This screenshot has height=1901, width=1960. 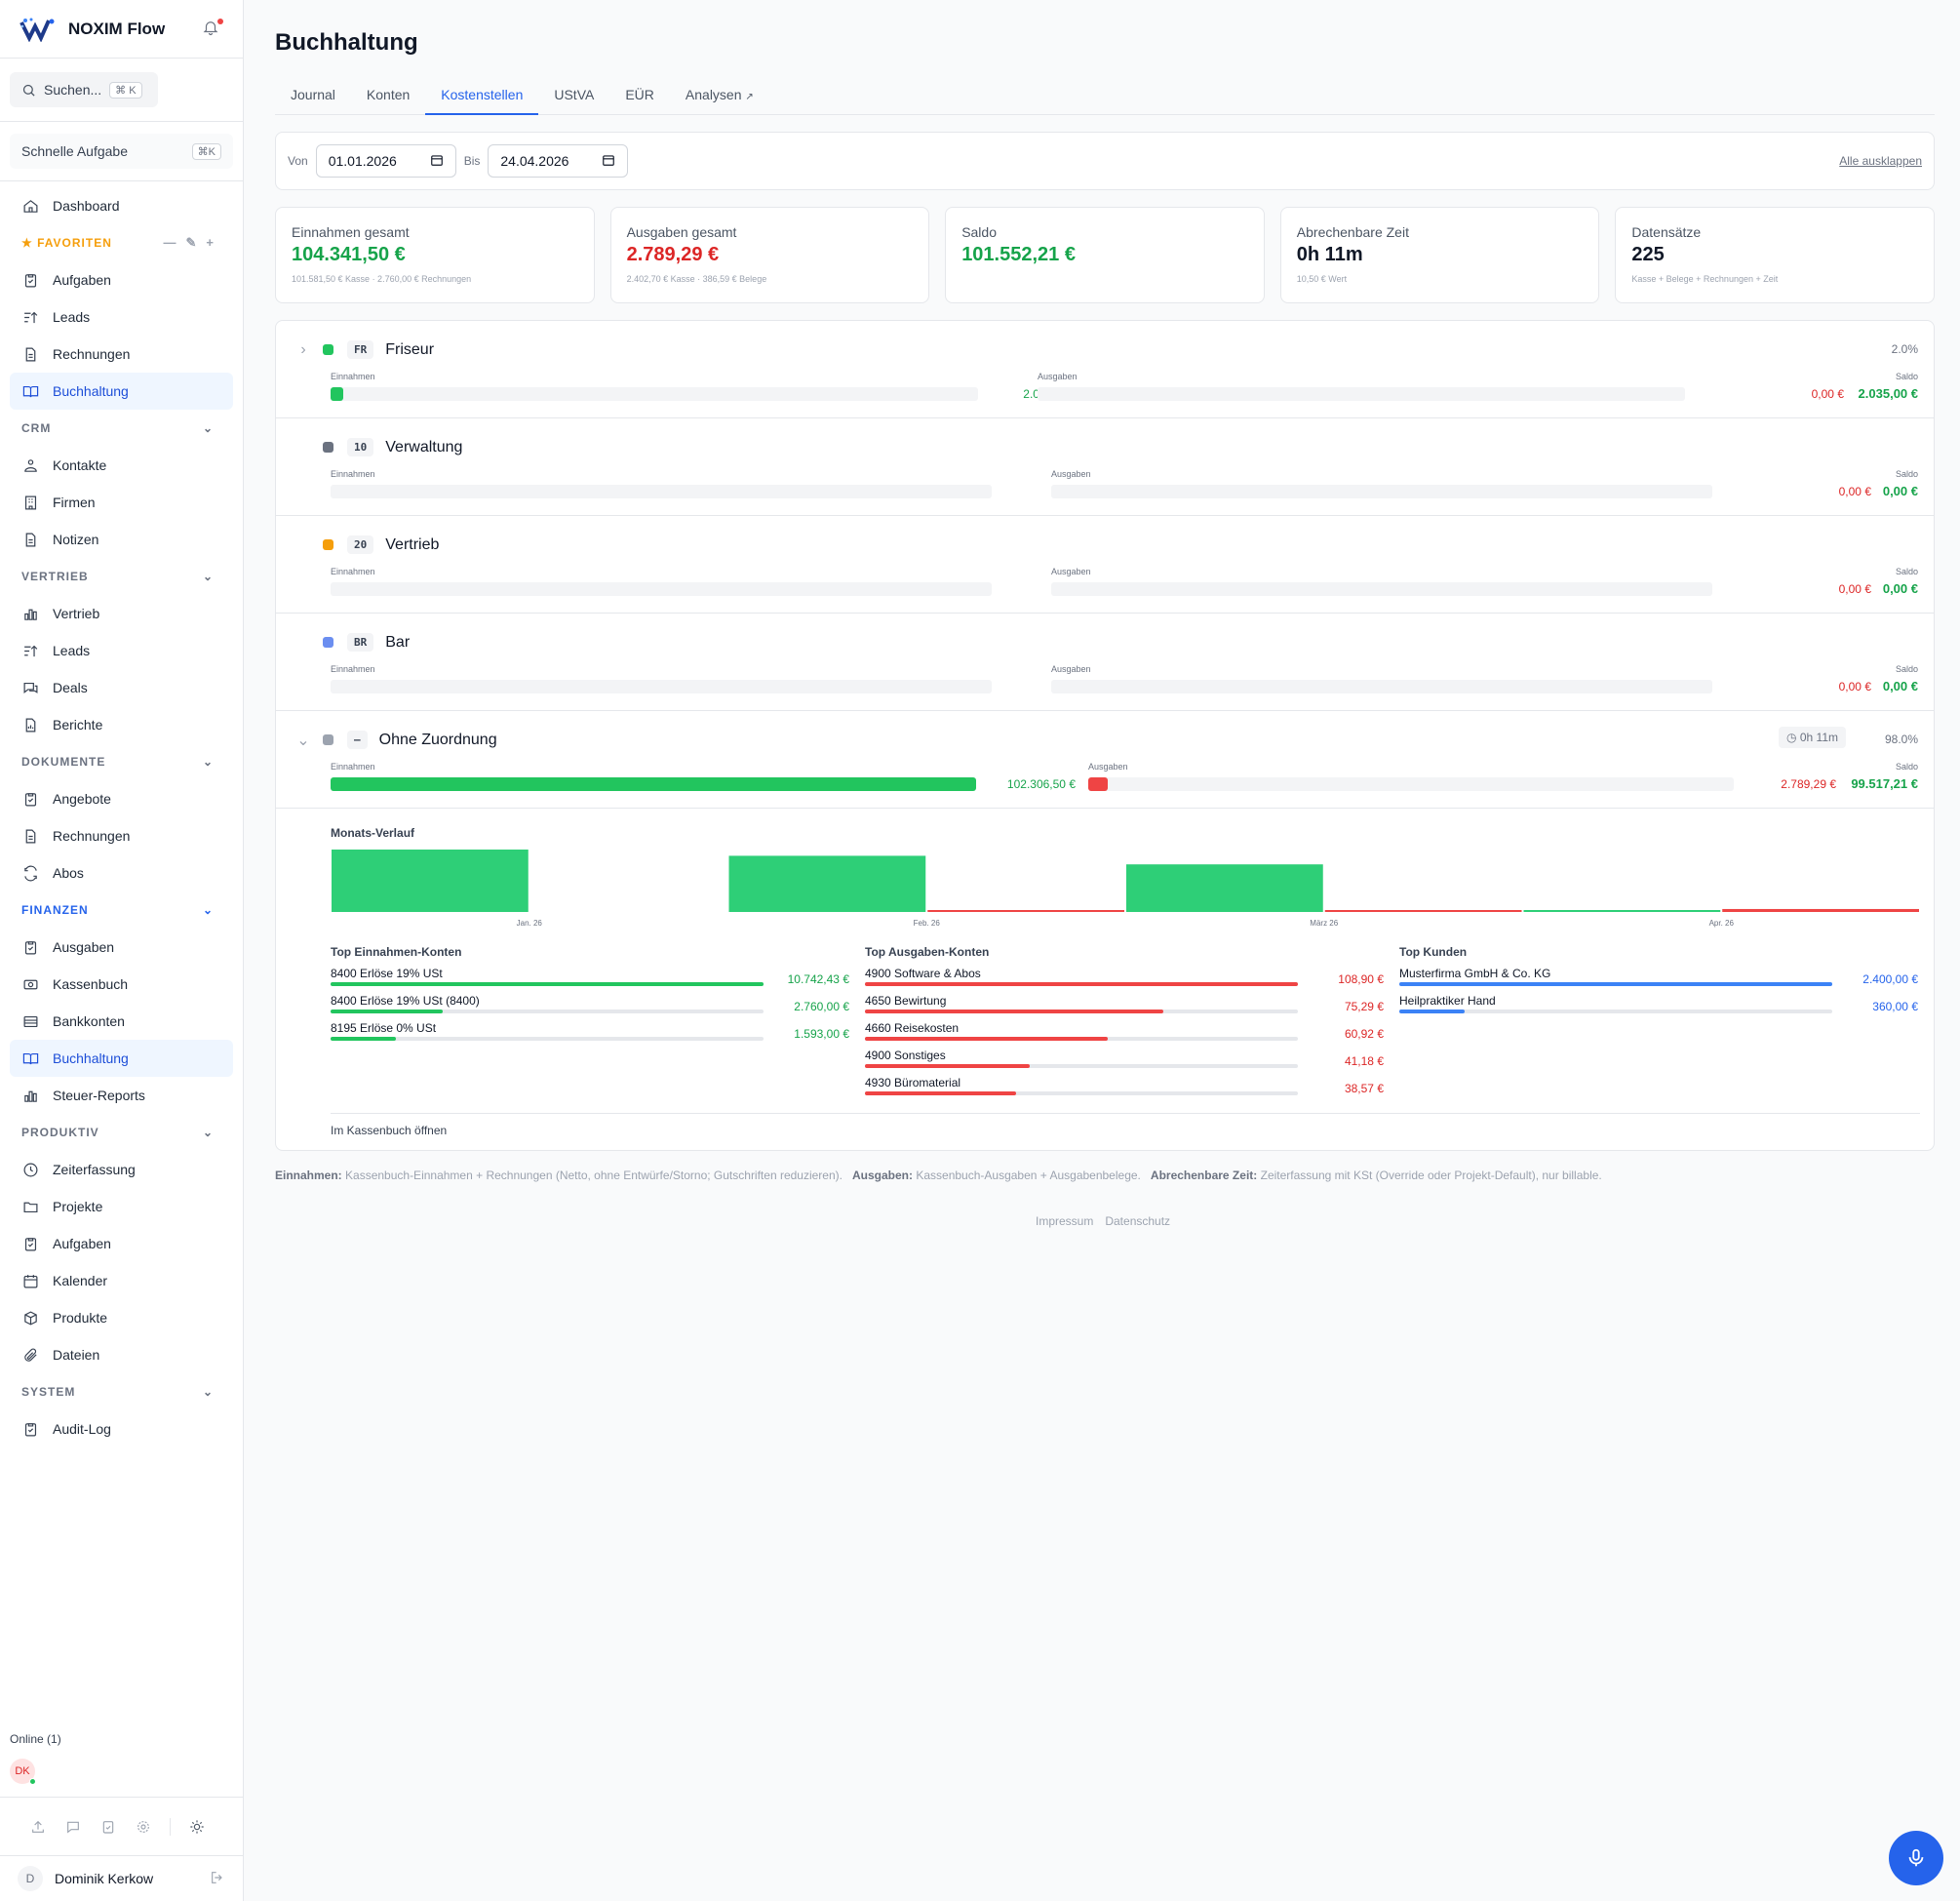 What do you see at coordinates (437, 161) in the screenshot?
I see `calendar-icon` at bounding box center [437, 161].